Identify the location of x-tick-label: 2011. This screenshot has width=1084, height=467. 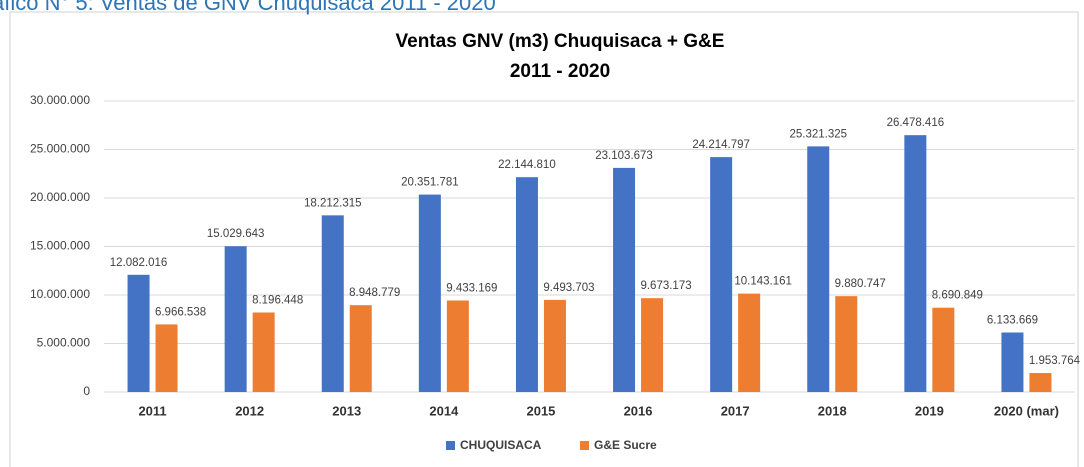
(152, 410).